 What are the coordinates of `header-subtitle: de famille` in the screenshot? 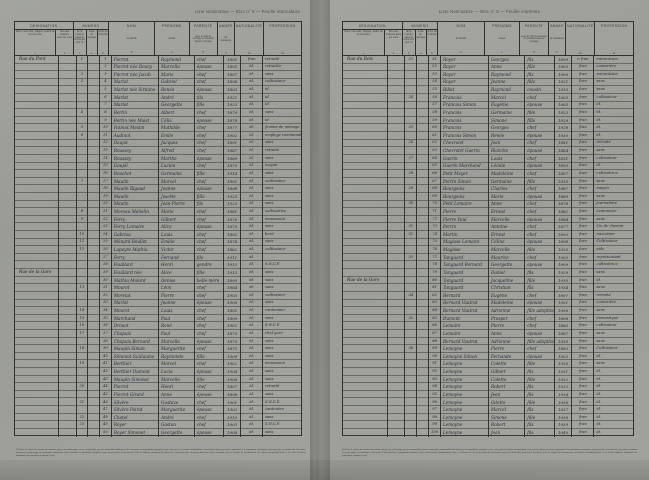 It's located at (461, 39).